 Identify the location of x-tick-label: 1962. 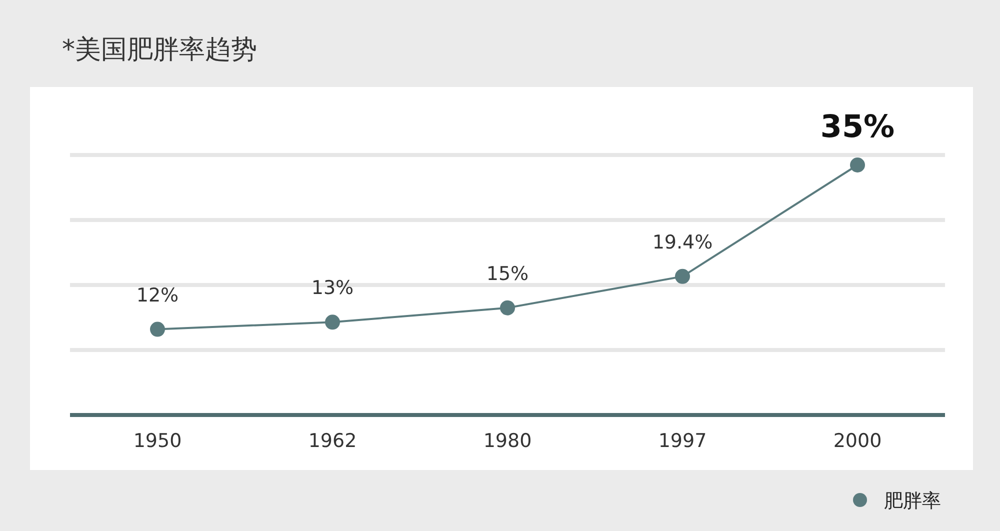
(332, 441).